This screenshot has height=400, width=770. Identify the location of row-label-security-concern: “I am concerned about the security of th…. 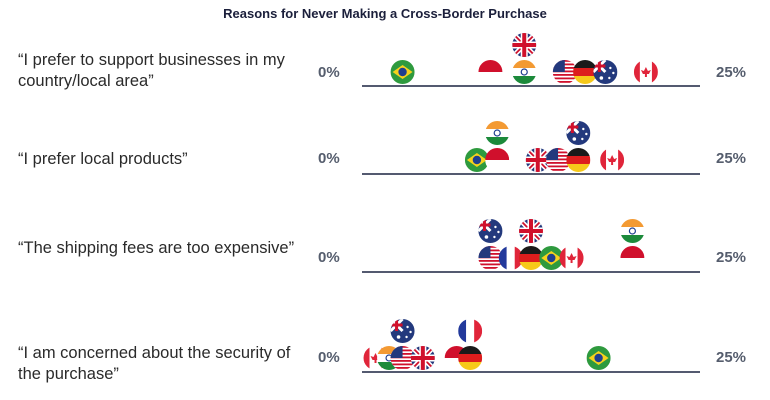
(154, 363).